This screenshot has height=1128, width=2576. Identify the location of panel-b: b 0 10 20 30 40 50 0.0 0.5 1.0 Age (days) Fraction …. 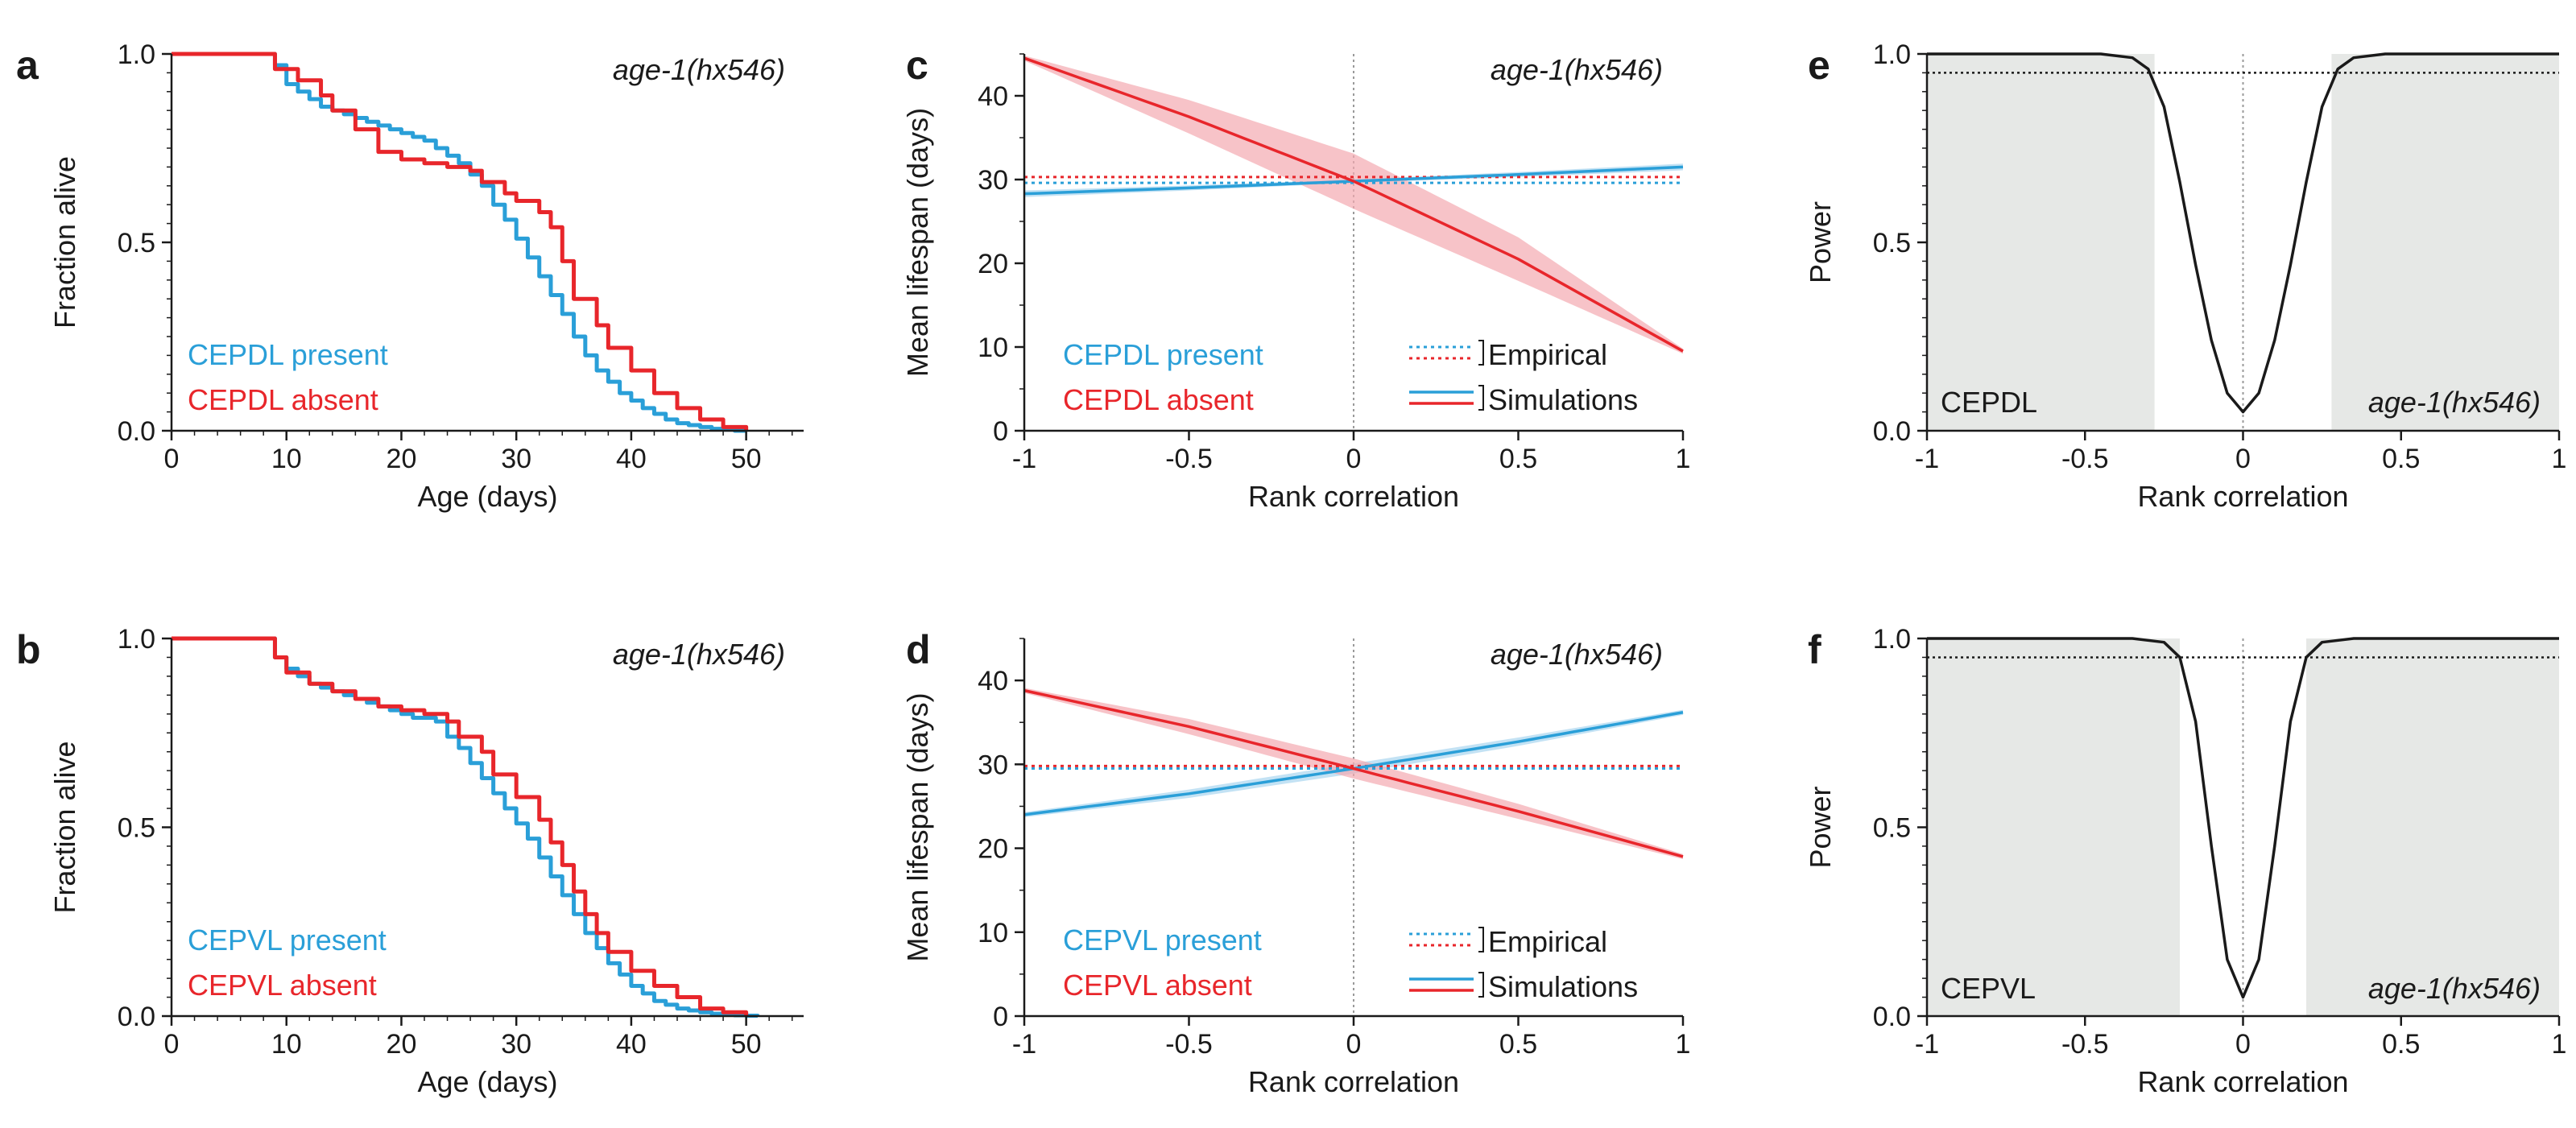
(410, 861).